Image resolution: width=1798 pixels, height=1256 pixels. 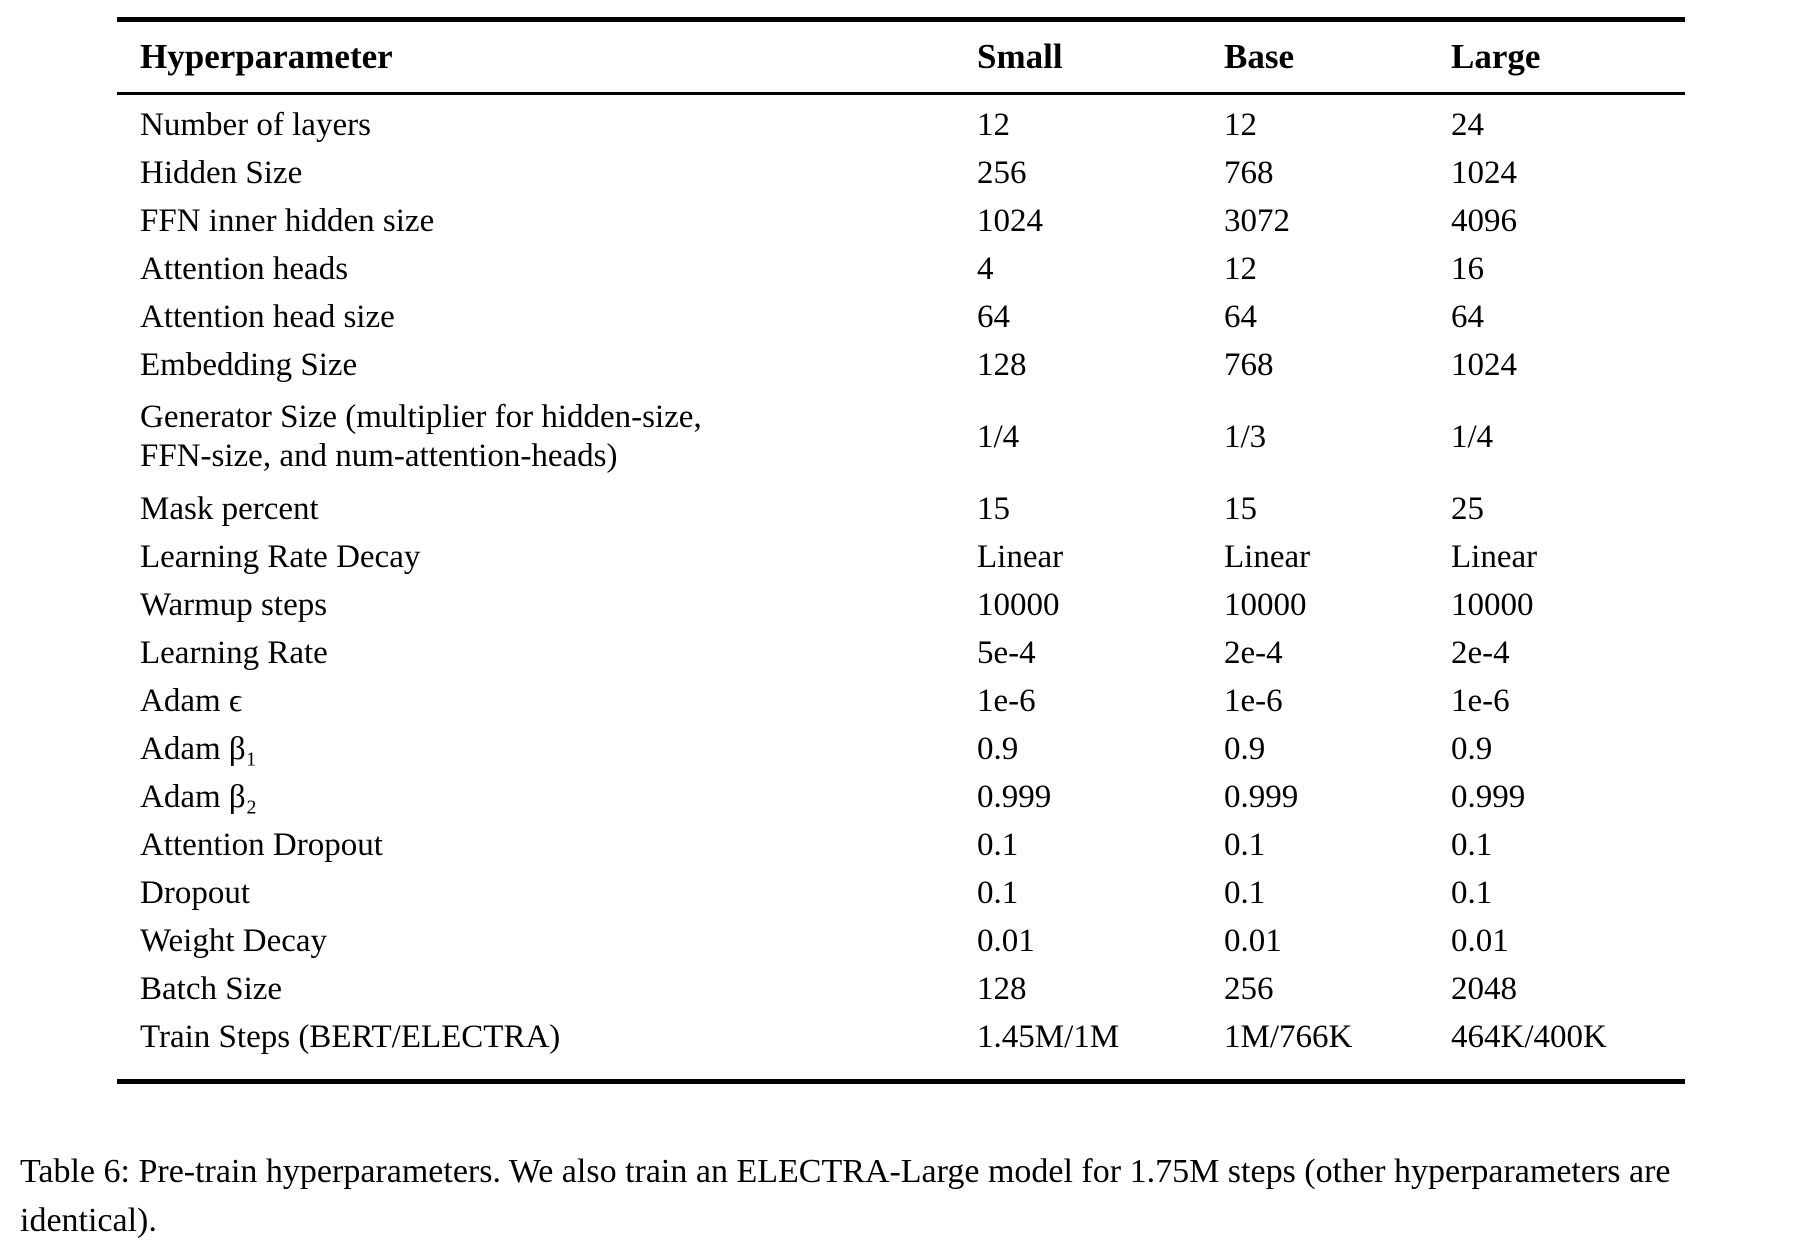 What do you see at coordinates (1253, 652) in the screenshot?
I see `cell-base: 2e-4` at bounding box center [1253, 652].